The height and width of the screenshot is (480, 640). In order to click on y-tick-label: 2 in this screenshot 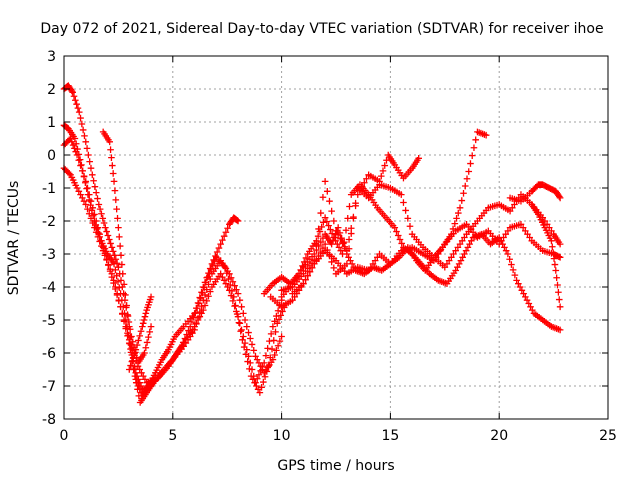, I will do `click(51, 90)`.